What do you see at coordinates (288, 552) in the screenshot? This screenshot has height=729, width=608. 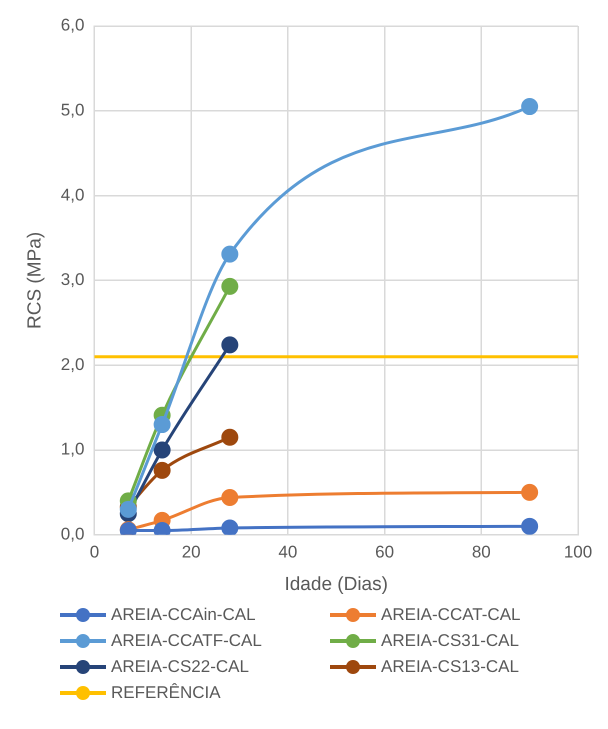 I see `x-tick-label: 40` at bounding box center [288, 552].